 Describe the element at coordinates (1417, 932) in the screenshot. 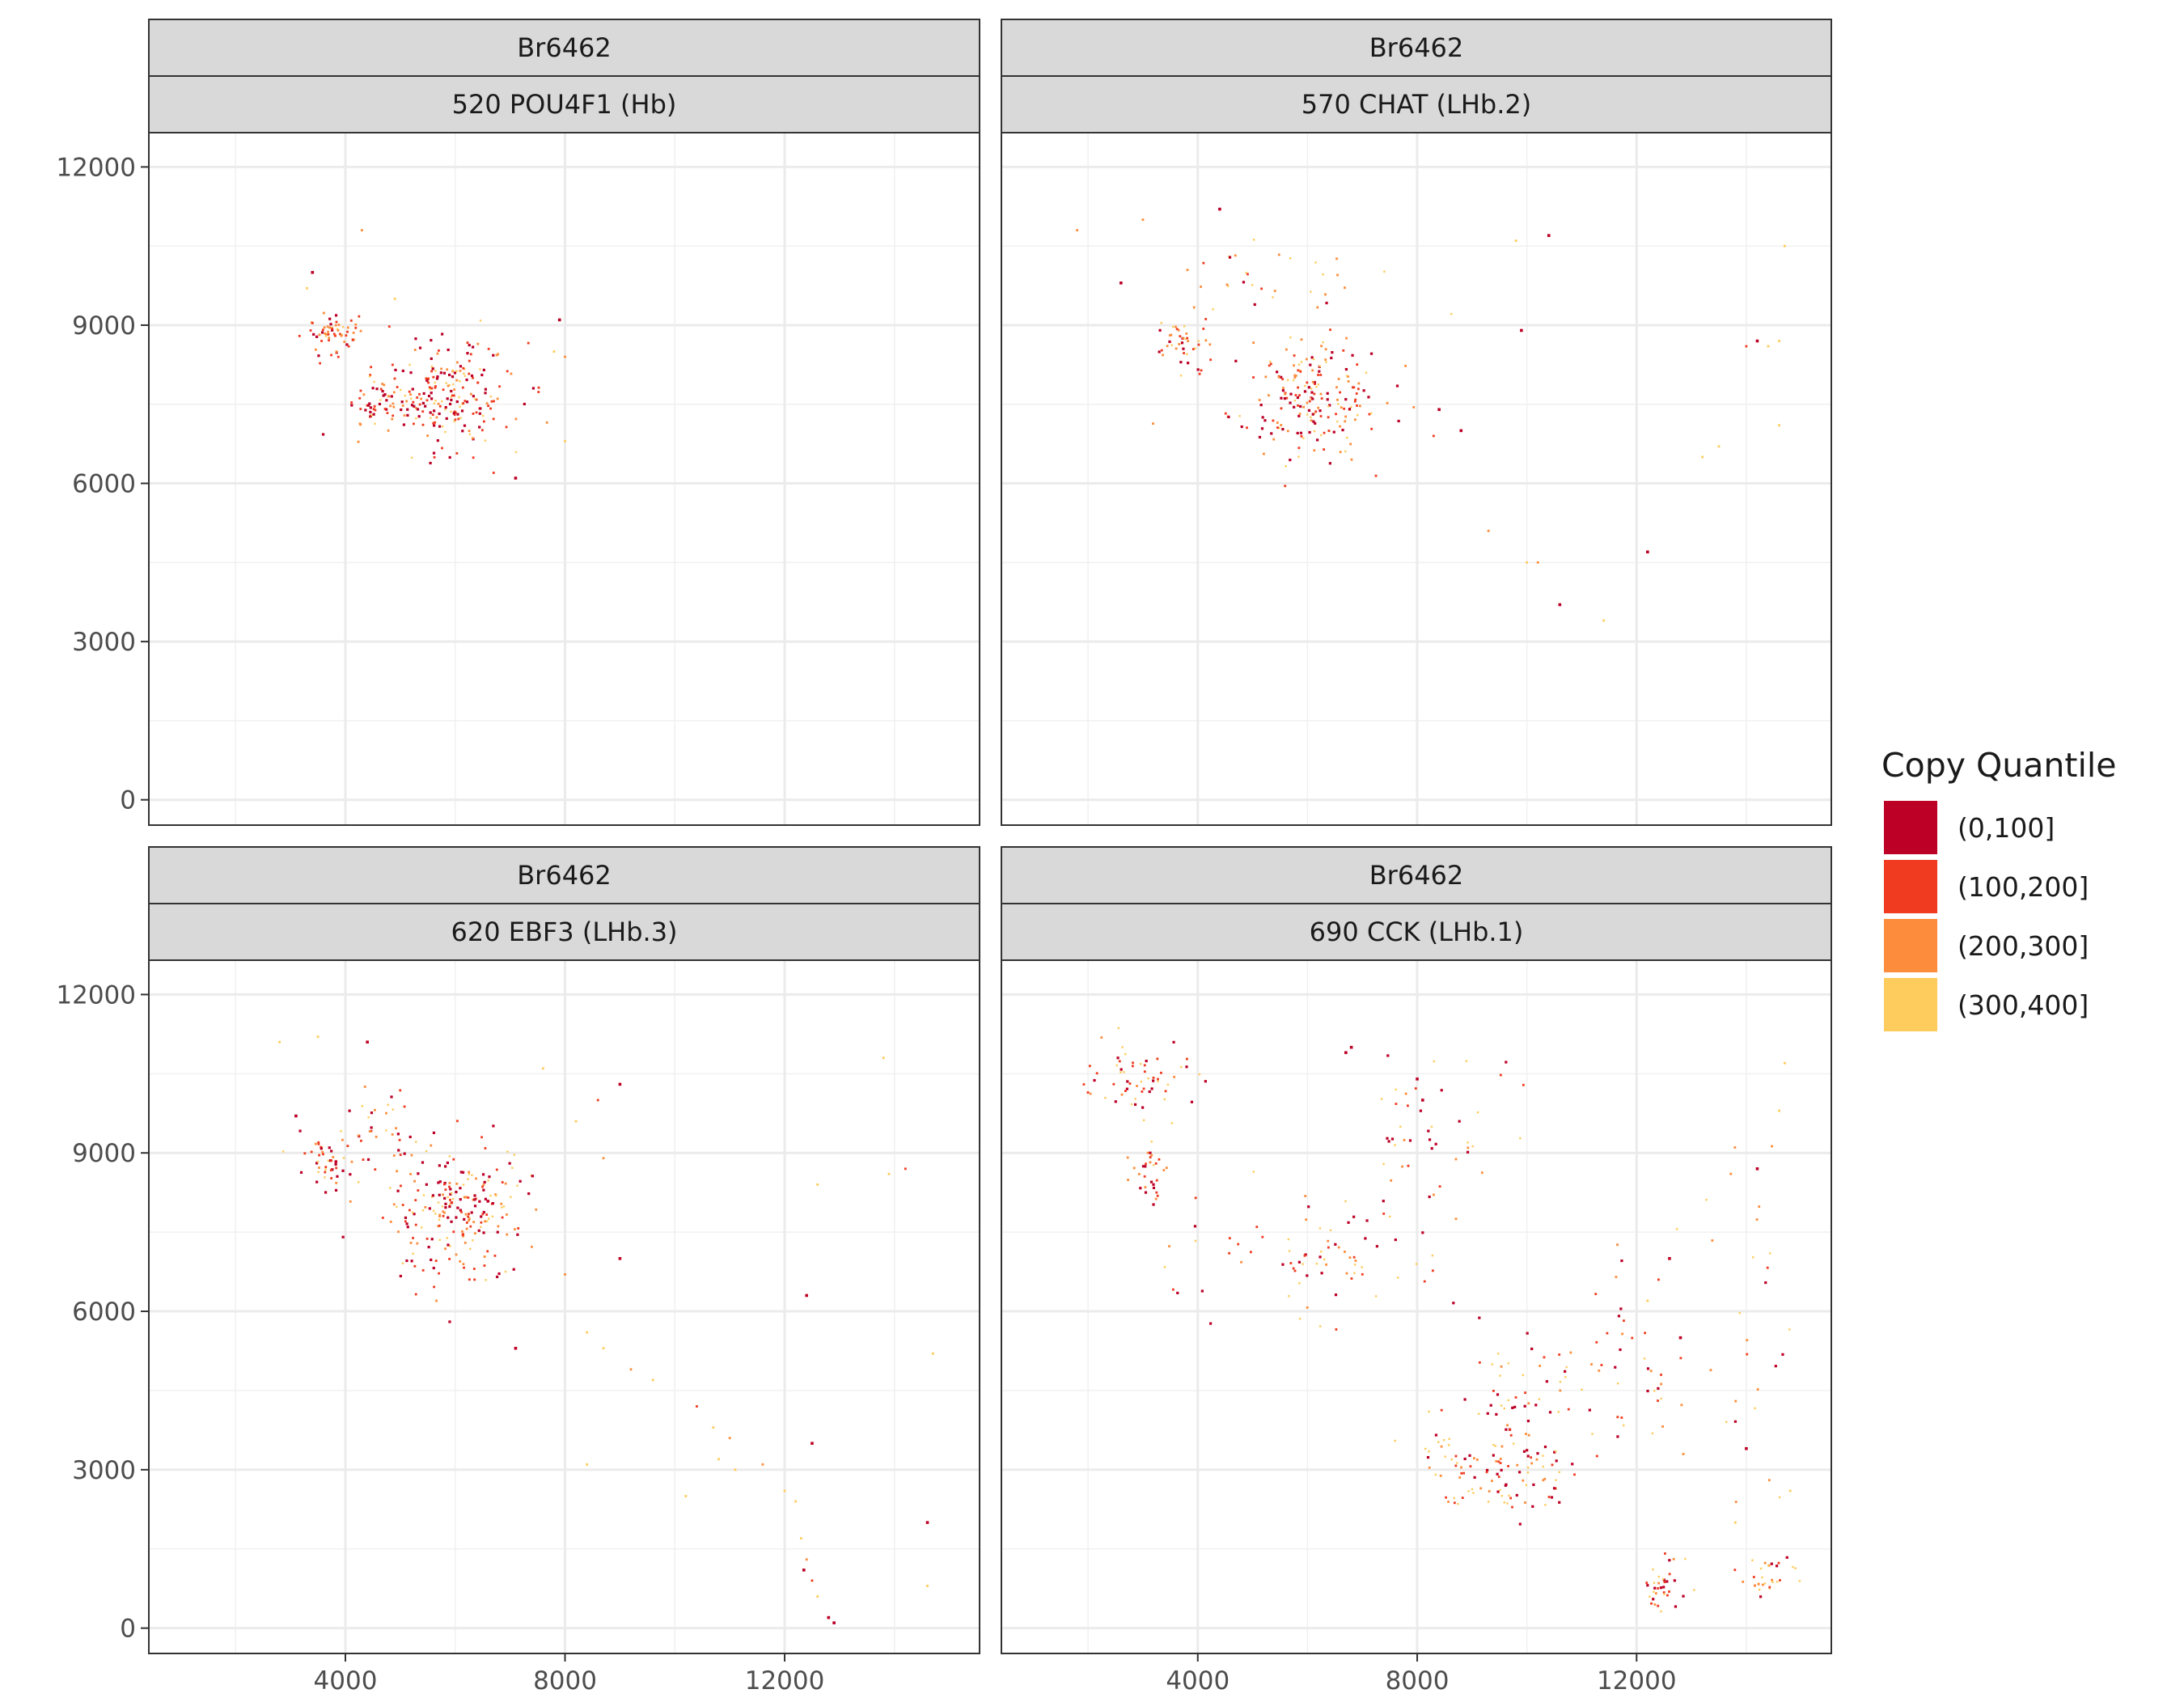

I see `strip-cluster-label: 690 CCK (LHb.1)` at that location.